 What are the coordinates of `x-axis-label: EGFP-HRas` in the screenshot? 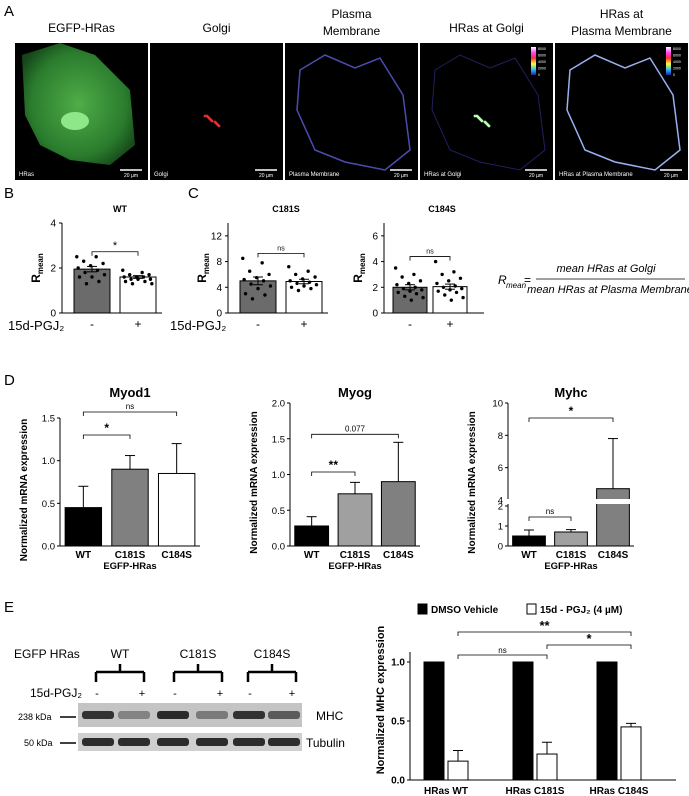 It's located at (129, 566).